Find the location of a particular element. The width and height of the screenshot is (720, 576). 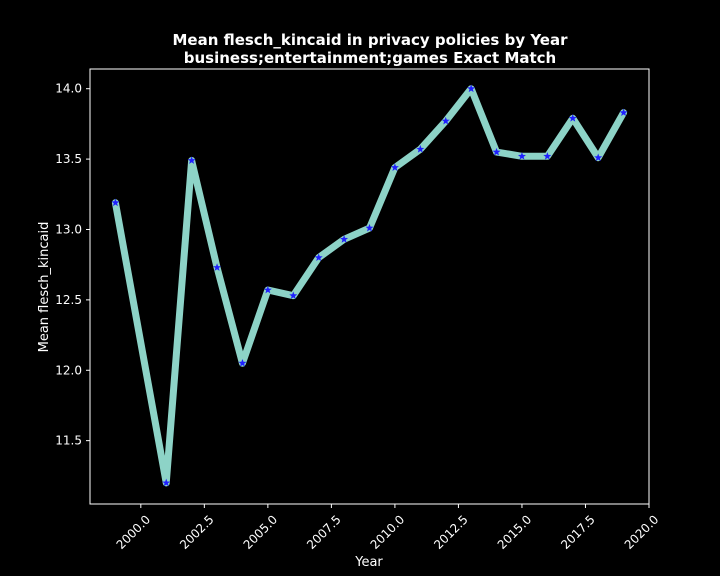

y-tick-label: 13.5 is located at coordinates (68, 159).